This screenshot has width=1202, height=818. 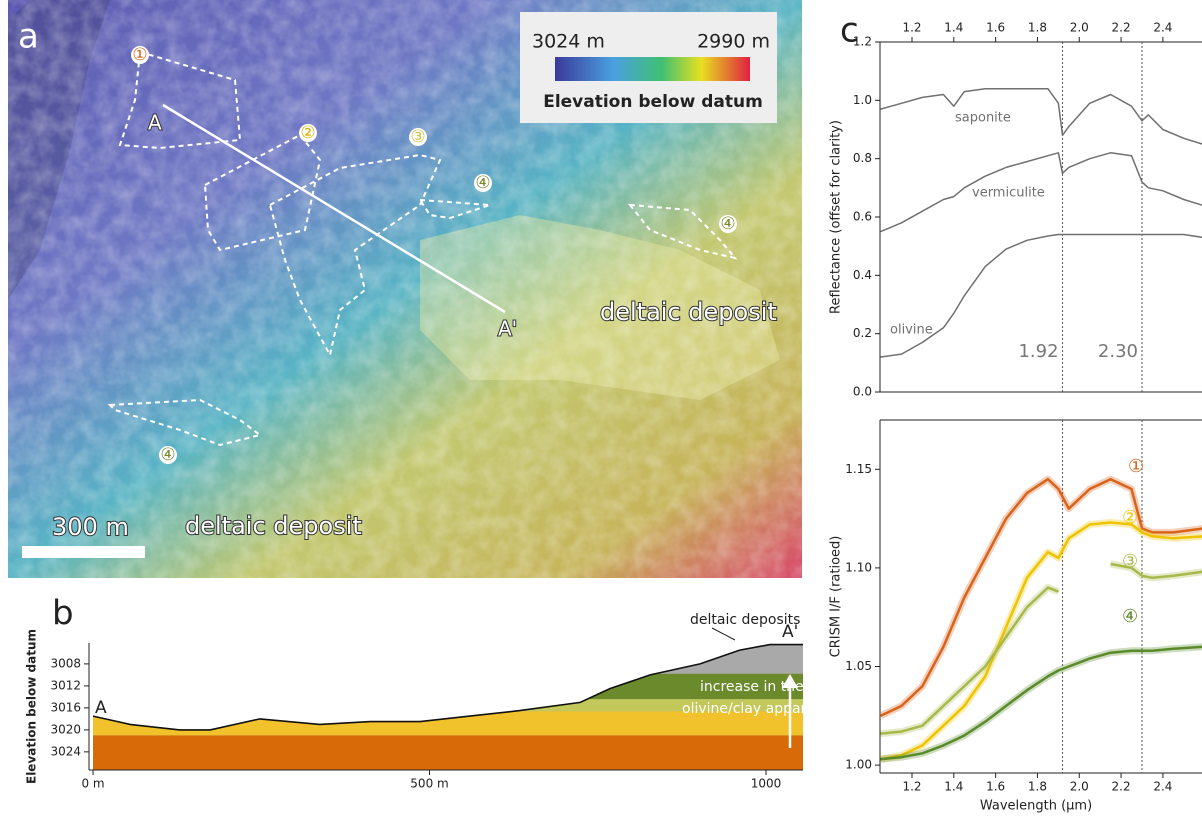 I want to click on series-label: ③, so click(x=1130, y=561).